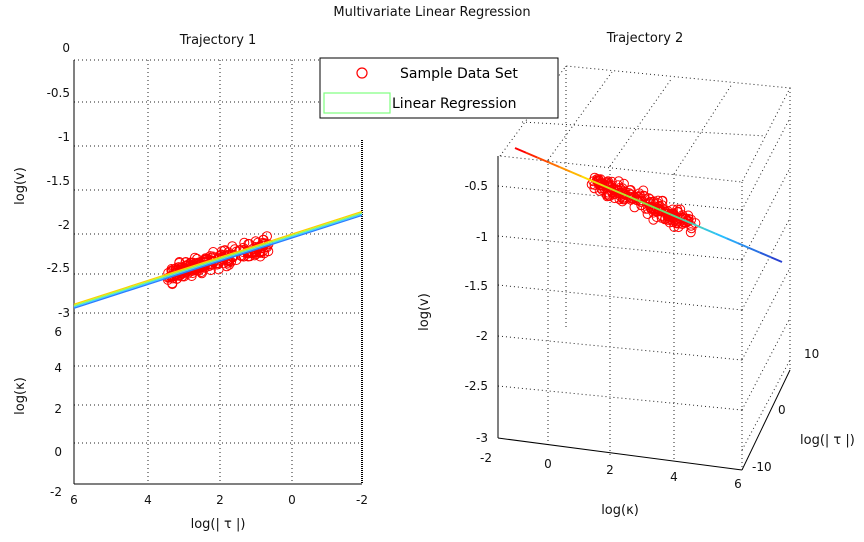  What do you see at coordinates (766, 420) in the screenshot?
I see `chart2-depth-axis` at bounding box center [766, 420].